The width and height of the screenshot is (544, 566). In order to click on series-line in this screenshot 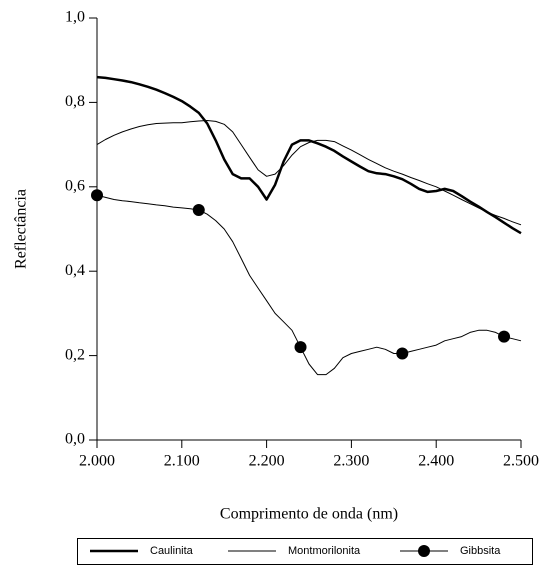, I will do `click(309, 173)`.